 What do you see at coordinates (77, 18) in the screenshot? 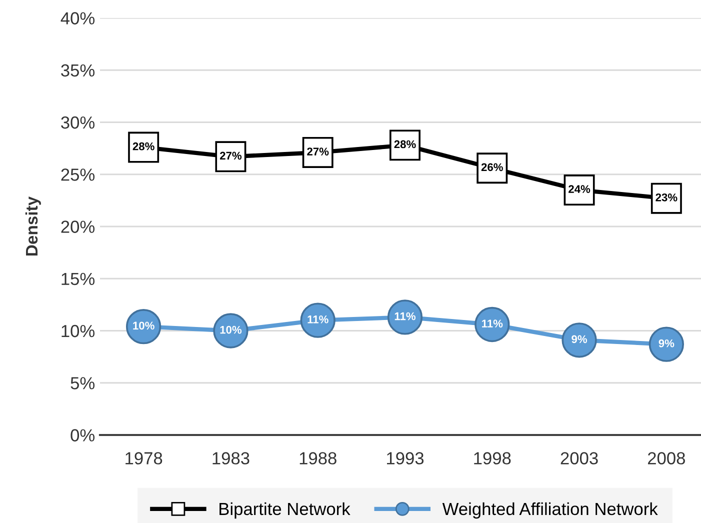
I see `y-tick-label: 40%` at bounding box center [77, 18].